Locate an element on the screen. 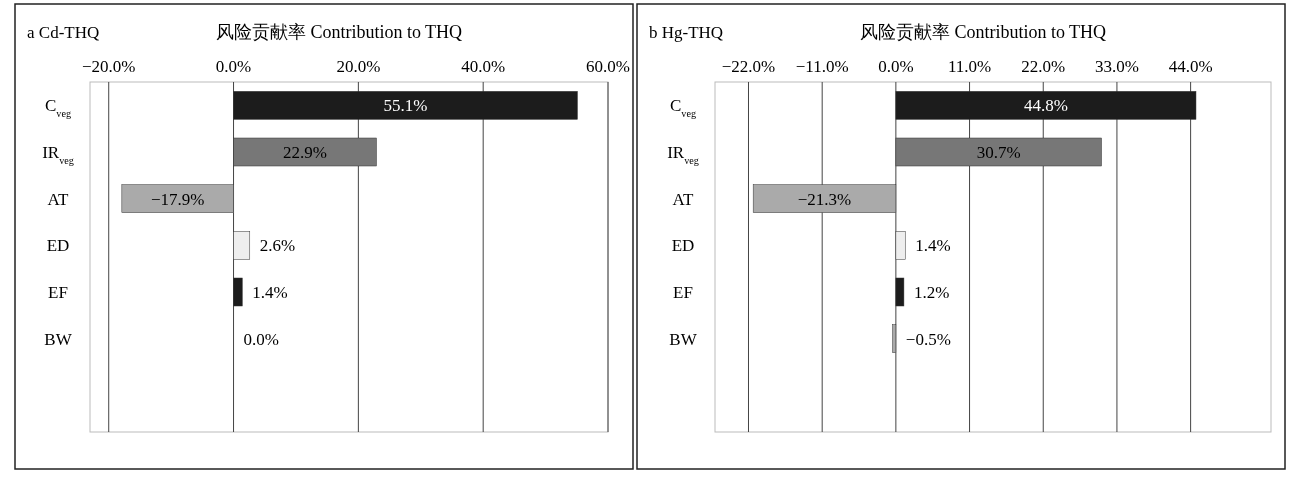  xtick: 22.0% is located at coordinates (1043, 66).